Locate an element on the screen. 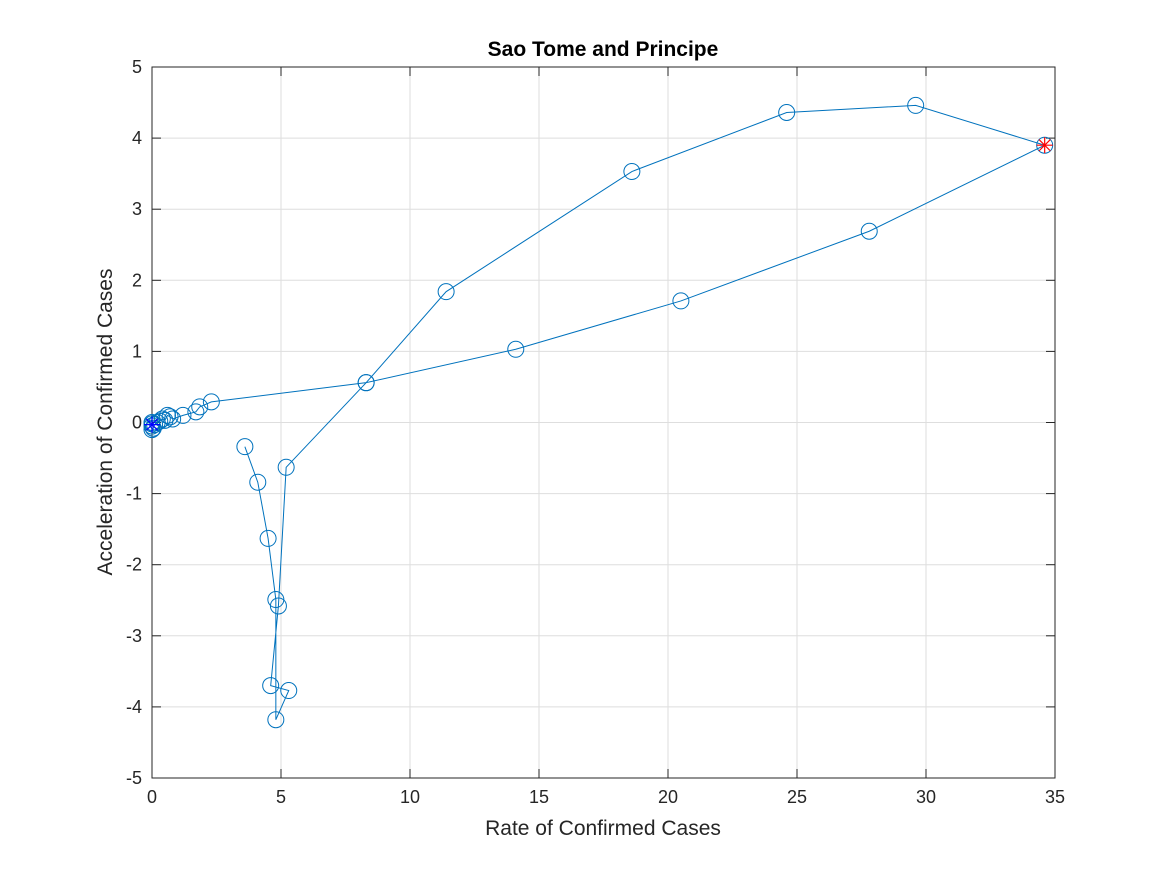 The image size is (1167, 875). x-tick-label: 5 is located at coordinates (281, 797).